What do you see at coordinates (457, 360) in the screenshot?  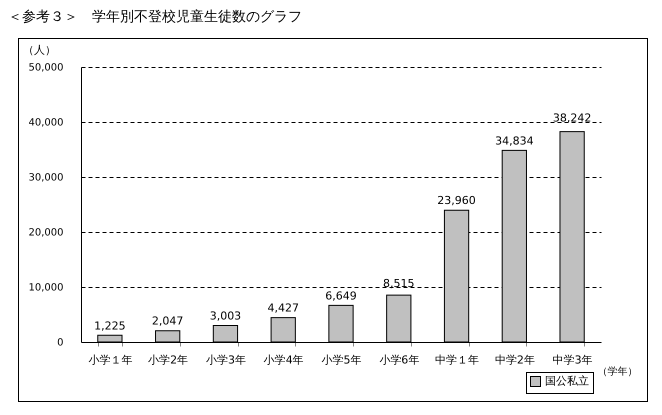 I see `x-tick-label: 中学１年` at bounding box center [457, 360].